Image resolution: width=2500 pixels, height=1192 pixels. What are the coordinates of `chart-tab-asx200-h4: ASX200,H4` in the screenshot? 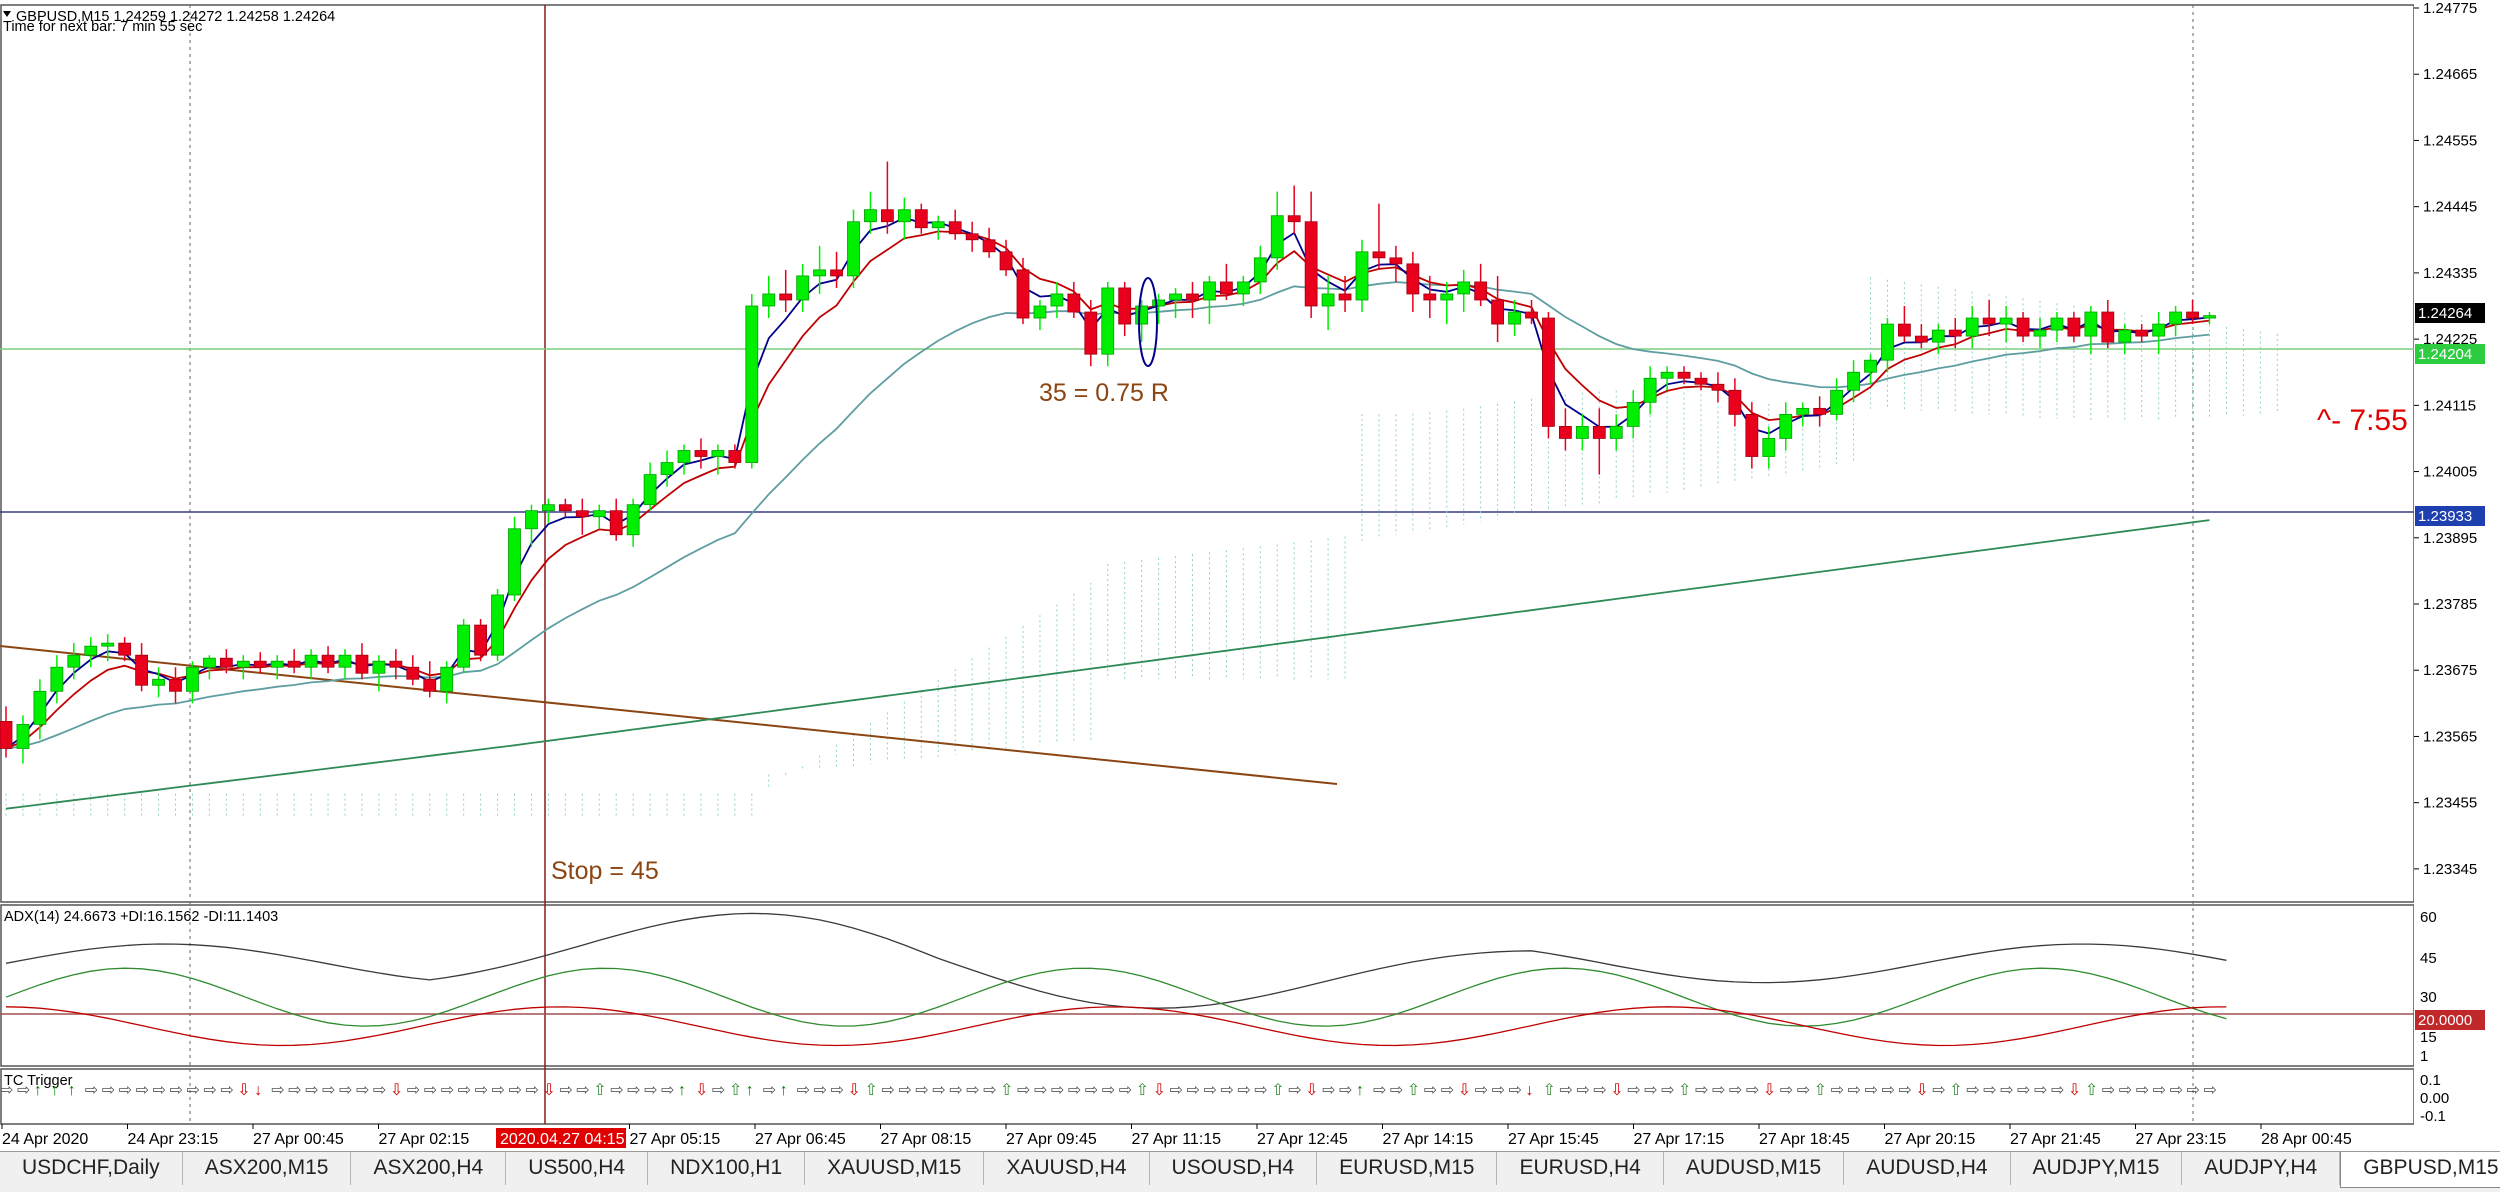 It's located at (429, 1168).